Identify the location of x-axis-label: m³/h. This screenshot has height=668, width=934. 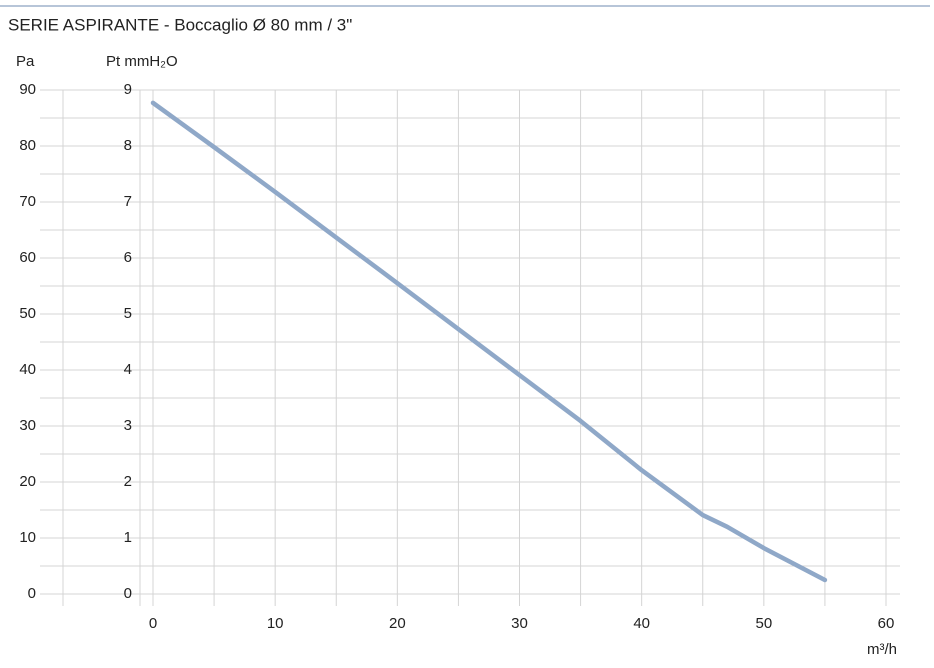
(882, 649).